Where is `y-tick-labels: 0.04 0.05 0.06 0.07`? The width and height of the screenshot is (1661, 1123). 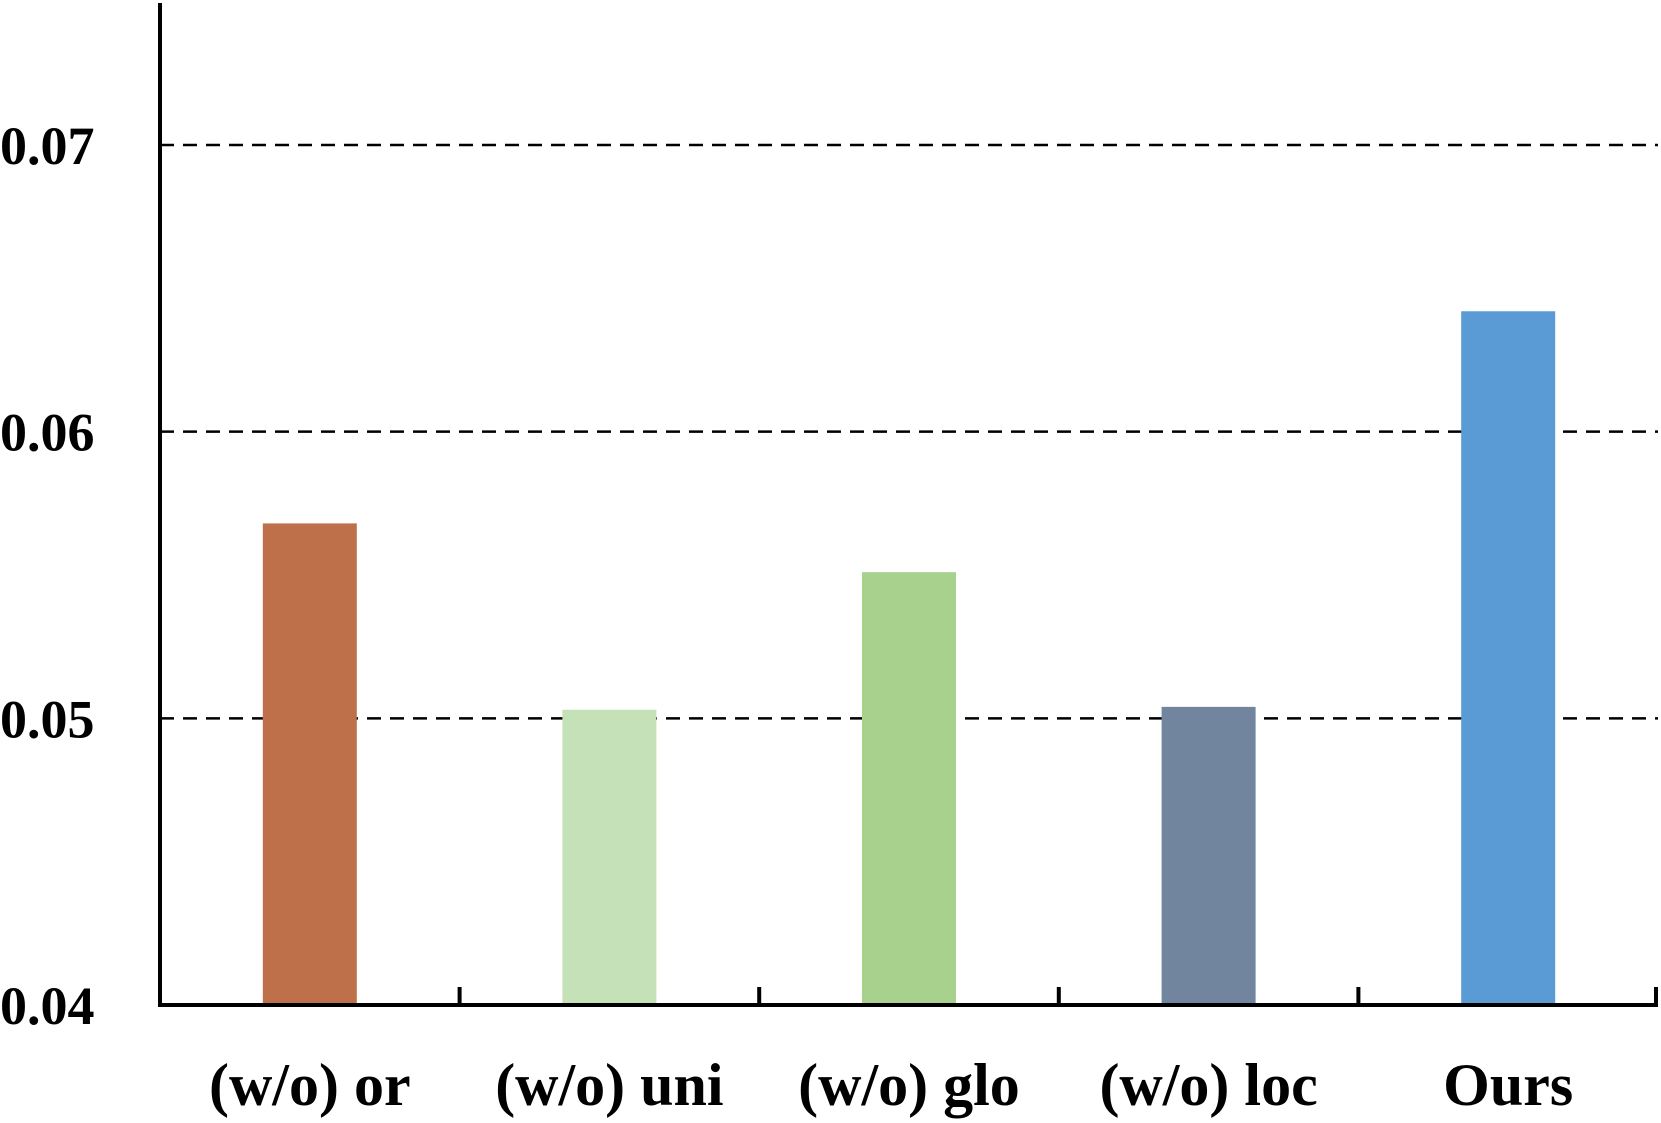 y-tick-labels: 0.04 0.05 0.06 0.07 is located at coordinates (47, 576).